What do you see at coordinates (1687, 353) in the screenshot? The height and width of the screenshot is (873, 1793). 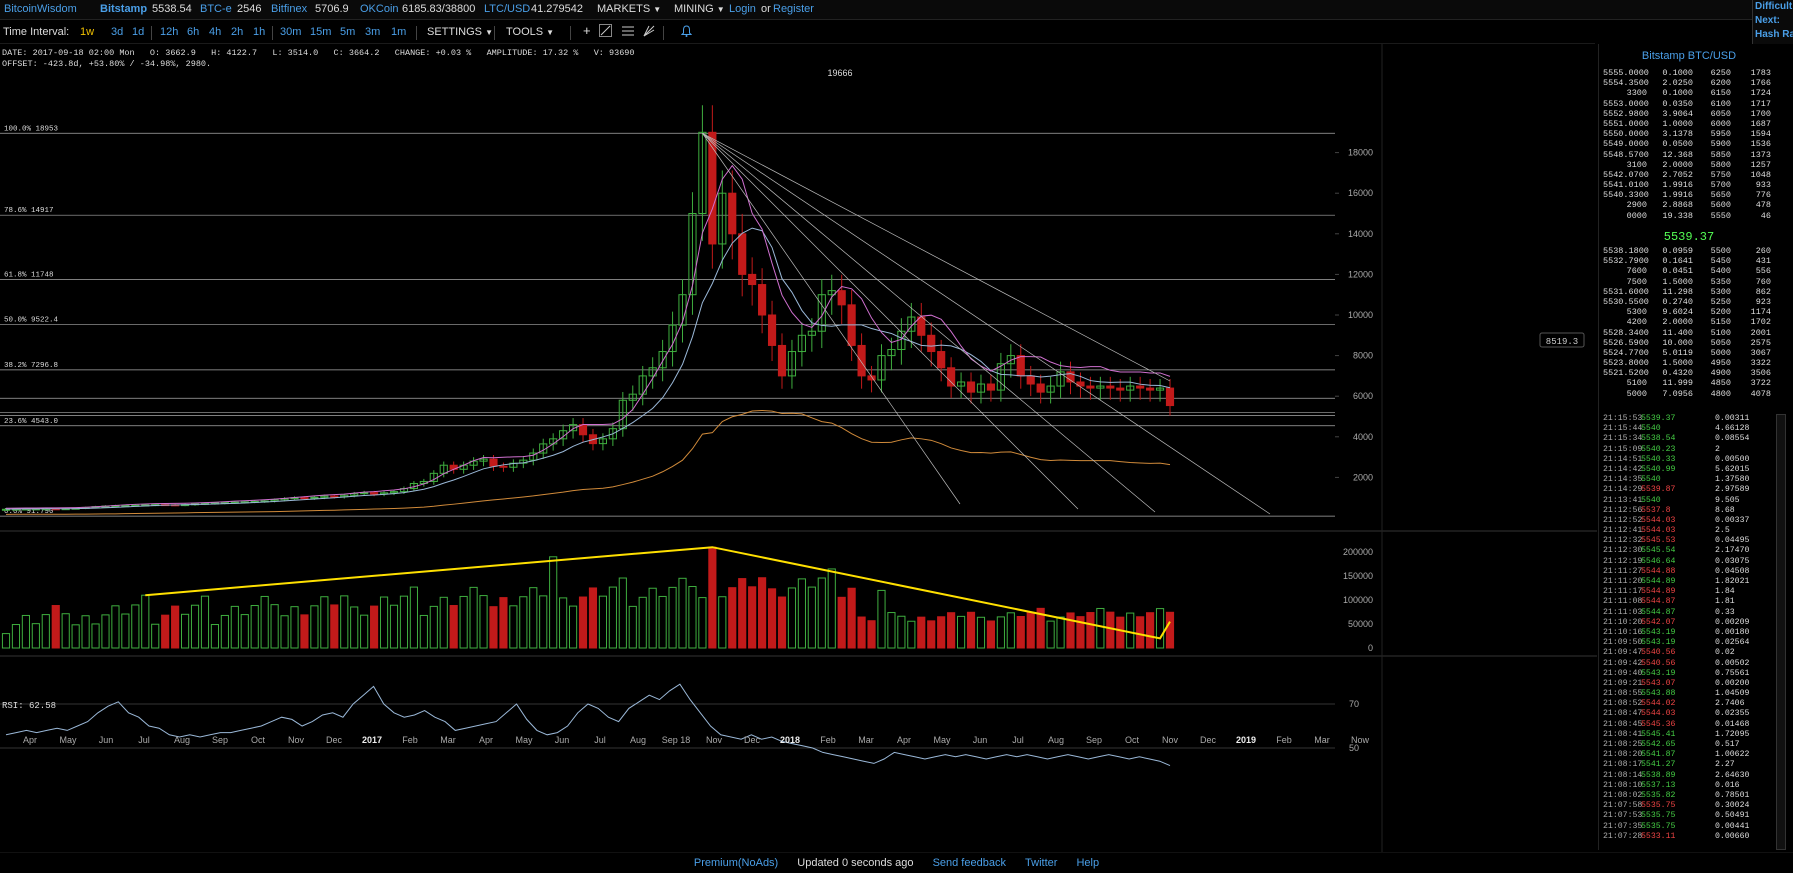 I see `orderbook-row: 5524.7700 5.0119 5000 3067` at bounding box center [1687, 353].